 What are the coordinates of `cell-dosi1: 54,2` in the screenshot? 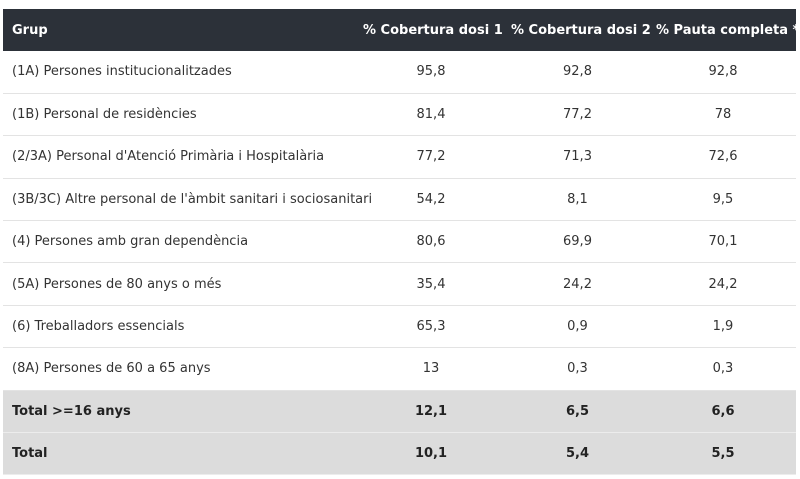 It's located at (431, 199).